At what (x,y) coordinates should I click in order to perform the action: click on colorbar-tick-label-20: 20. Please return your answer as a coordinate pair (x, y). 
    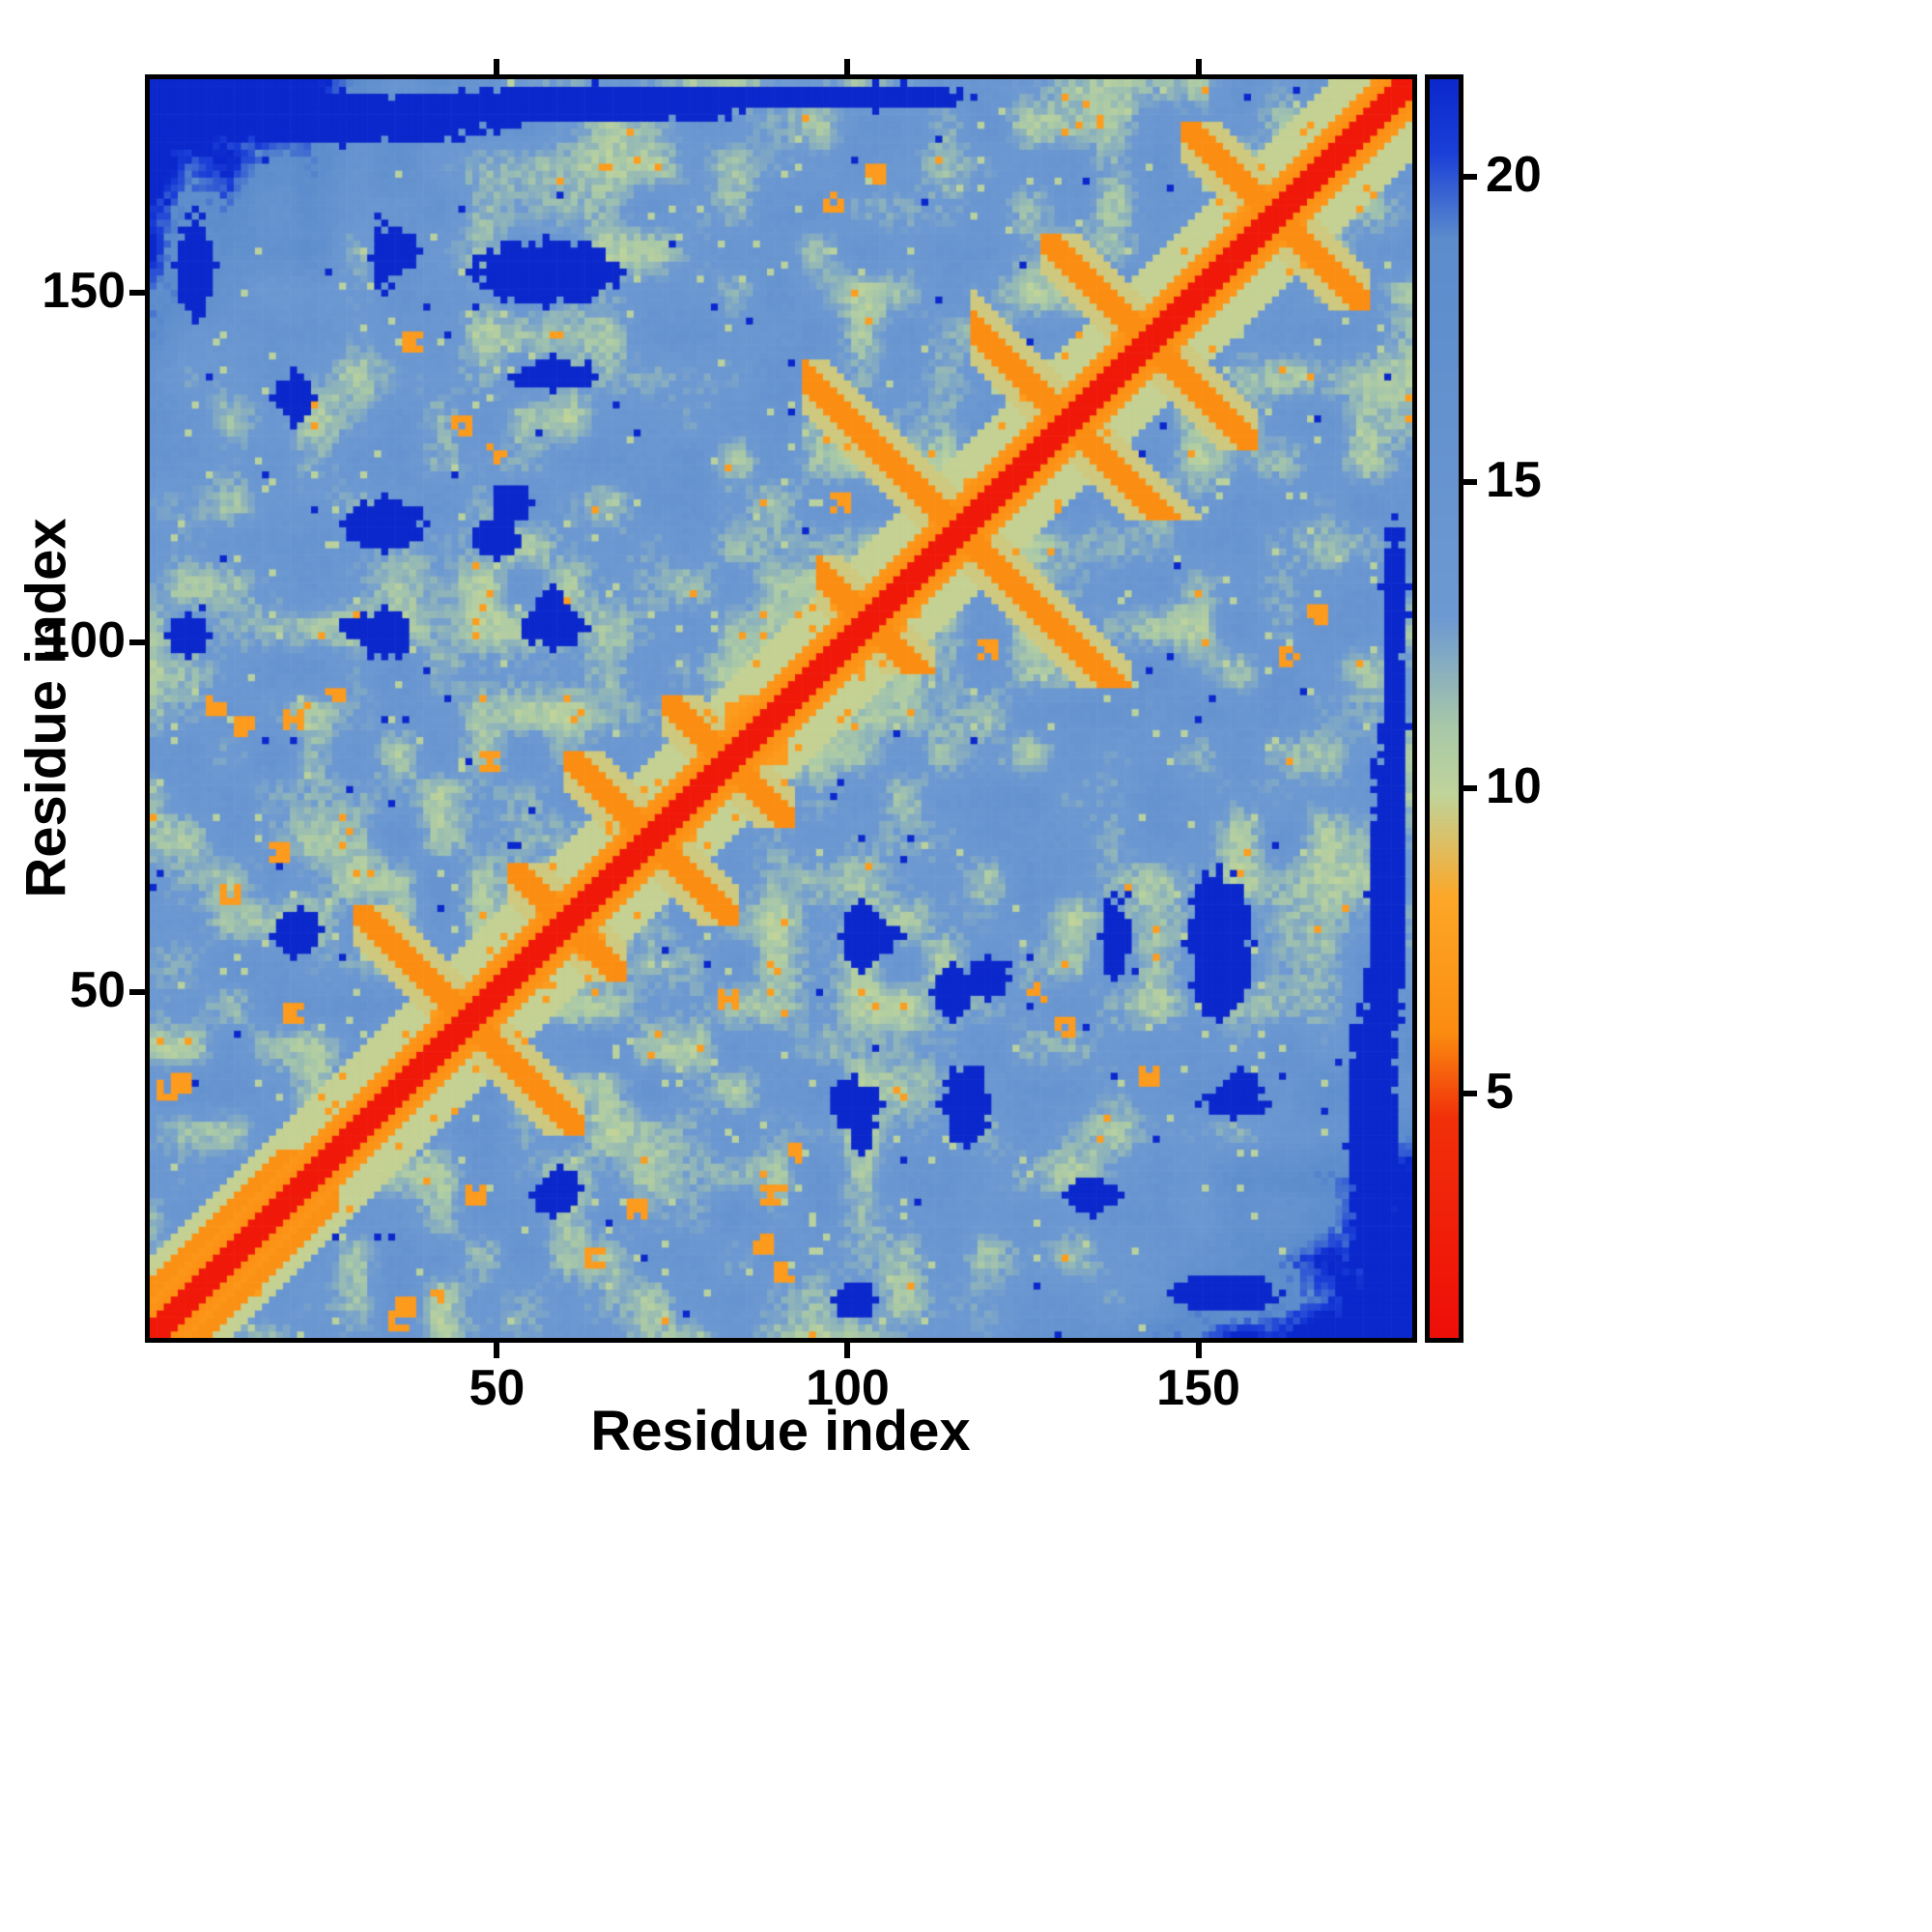
    Looking at the image, I should click on (1514, 175).